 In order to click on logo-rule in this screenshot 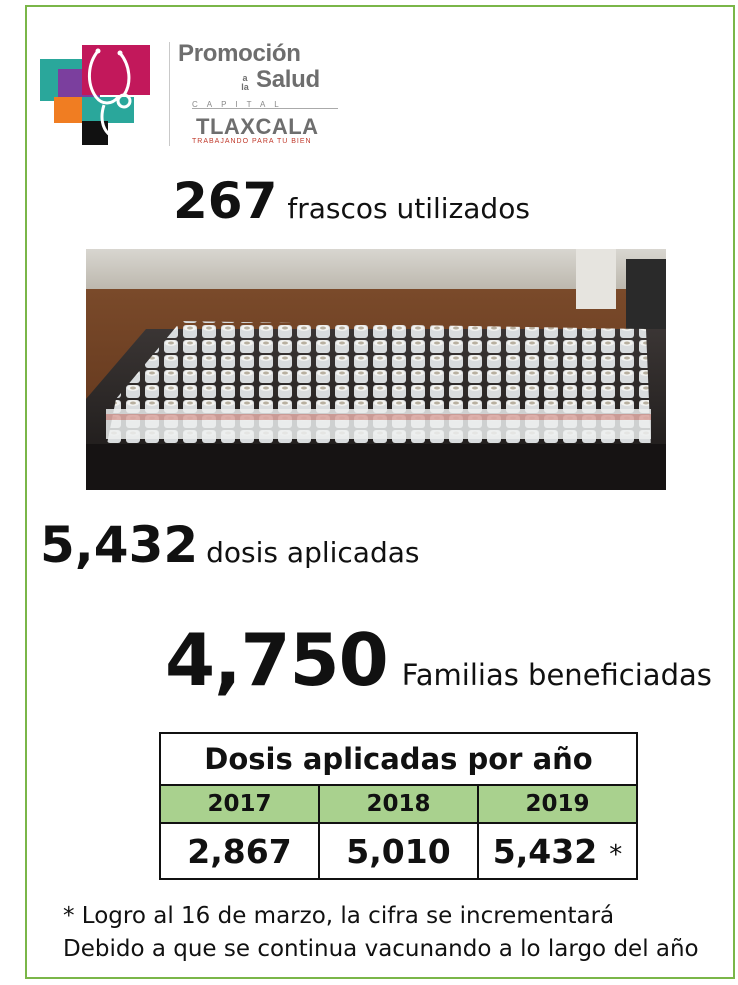, I will do `click(265, 108)`.